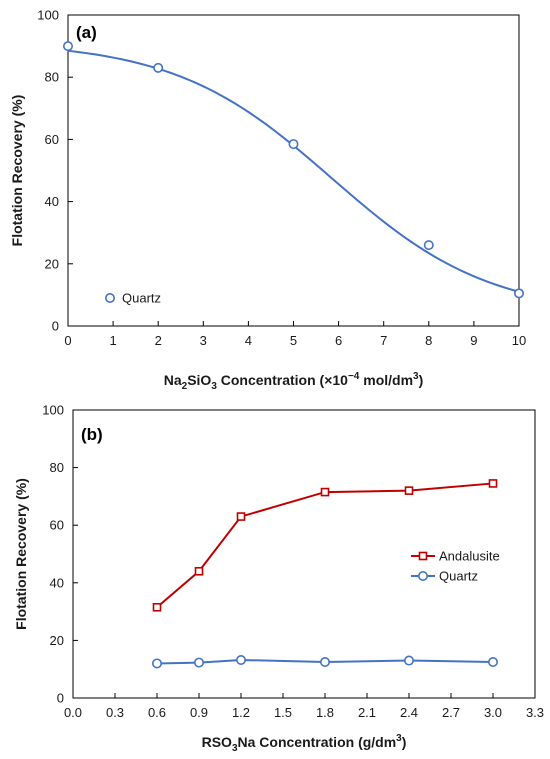 This screenshot has height=759, width=550. I want to click on panel-label: (b), so click(92, 434).